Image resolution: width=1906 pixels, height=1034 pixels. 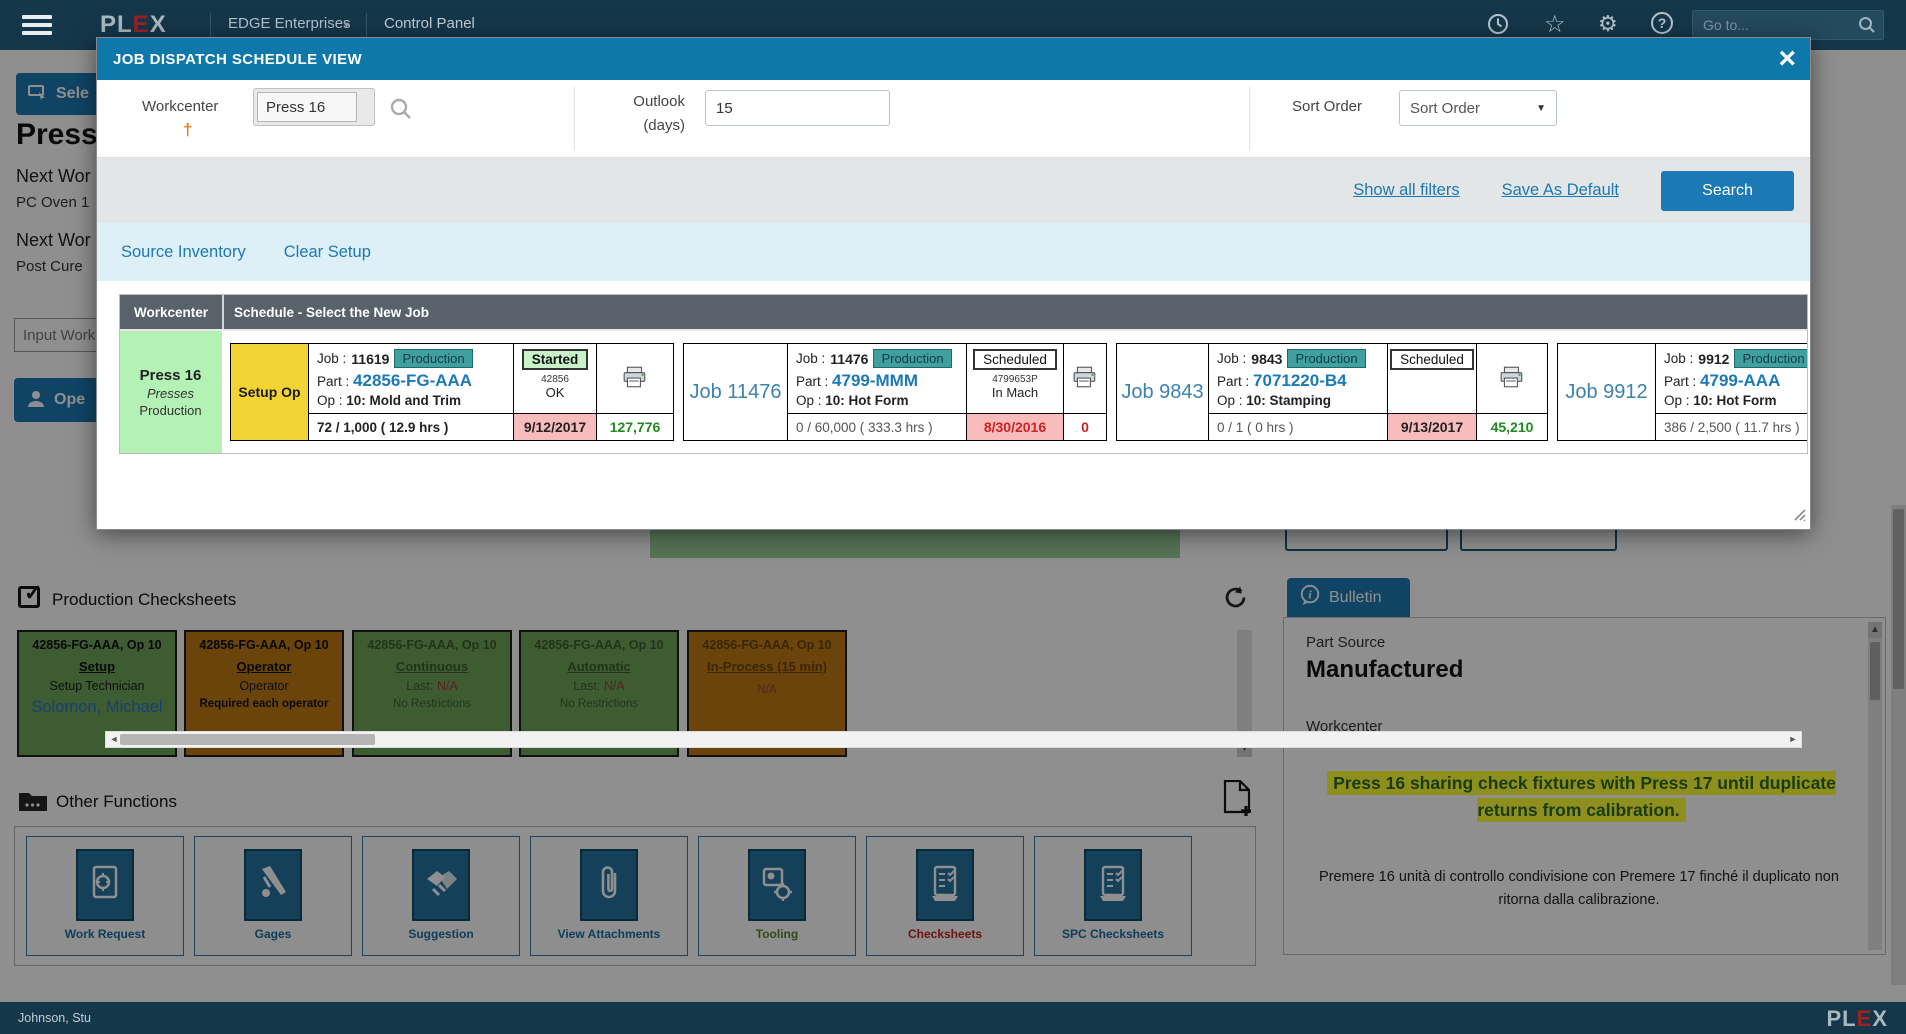 What do you see at coordinates (1346, 642) in the screenshot?
I see `part-source-label: Part Source` at bounding box center [1346, 642].